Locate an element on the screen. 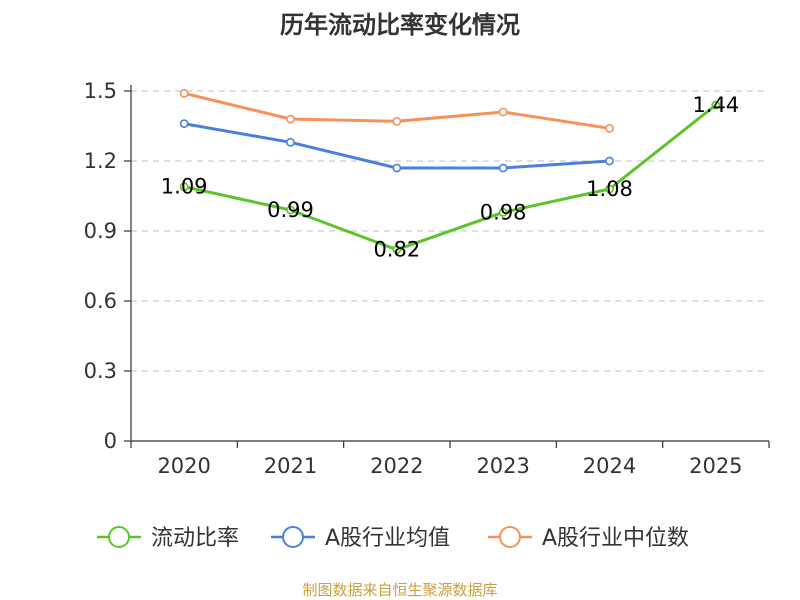  y-tick-label: 1.5 is located at coordinates (100, 91).